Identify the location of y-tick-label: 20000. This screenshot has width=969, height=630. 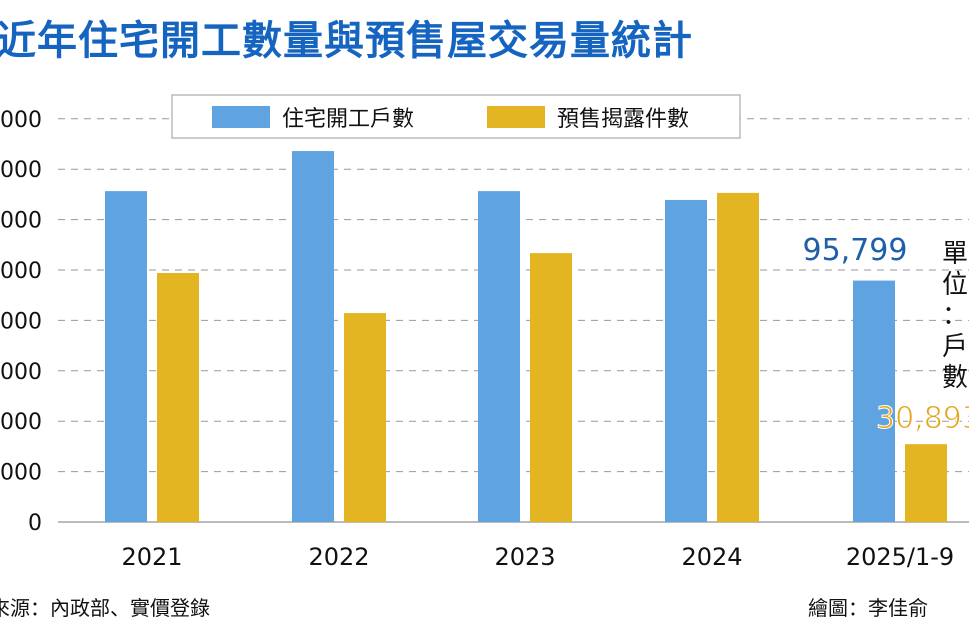
(21, 473).